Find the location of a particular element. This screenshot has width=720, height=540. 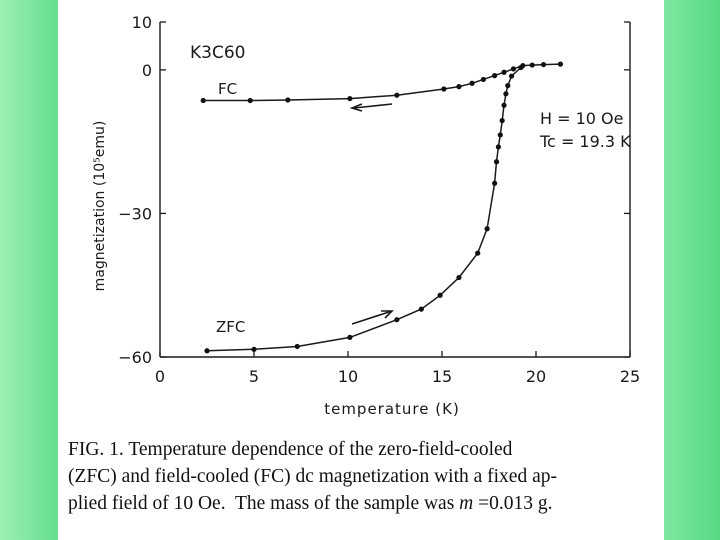

caption-mass-symbol: m is located at coordinates (466, 503).